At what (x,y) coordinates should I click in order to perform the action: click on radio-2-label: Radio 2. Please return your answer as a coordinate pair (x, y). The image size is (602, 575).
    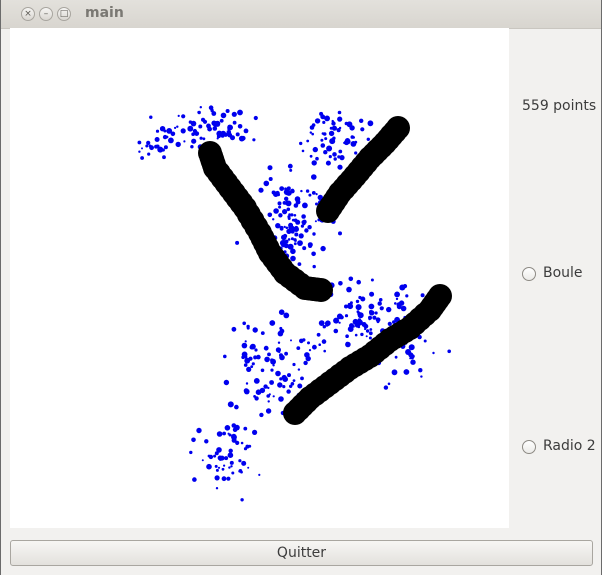
    Looking at the image, I should click on (569, 446).